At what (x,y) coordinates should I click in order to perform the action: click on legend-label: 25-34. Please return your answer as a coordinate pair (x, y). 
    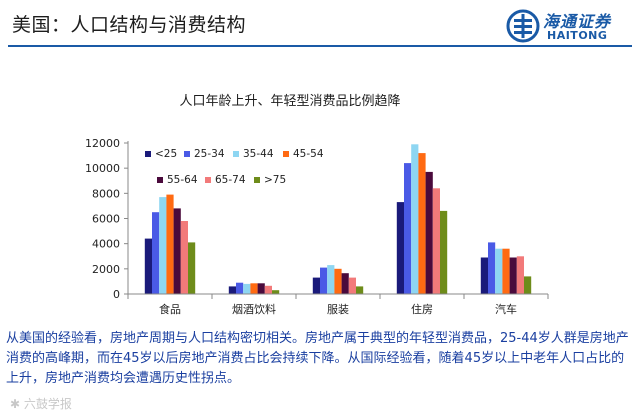
    Looking at the image, I should click on (209, 154).